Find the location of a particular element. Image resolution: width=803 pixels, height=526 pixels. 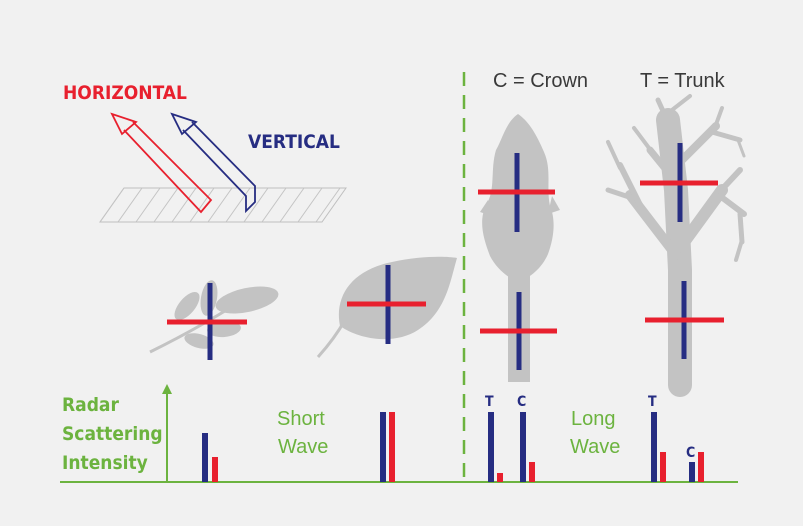

bar-leaf-vertical is located at coordinates (383, 447).